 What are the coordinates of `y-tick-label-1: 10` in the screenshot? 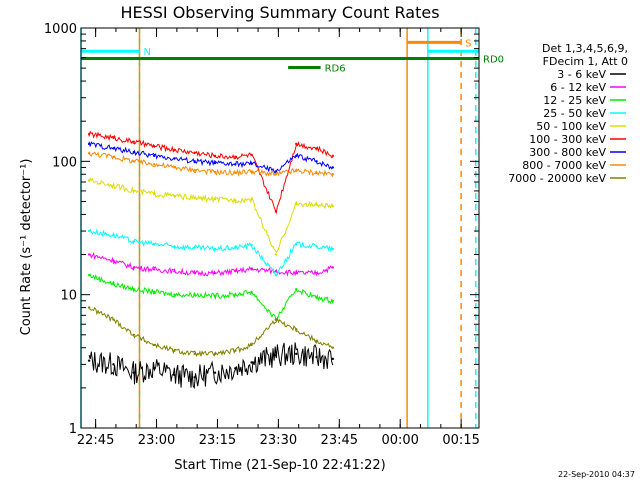 It's located at (68, 296).